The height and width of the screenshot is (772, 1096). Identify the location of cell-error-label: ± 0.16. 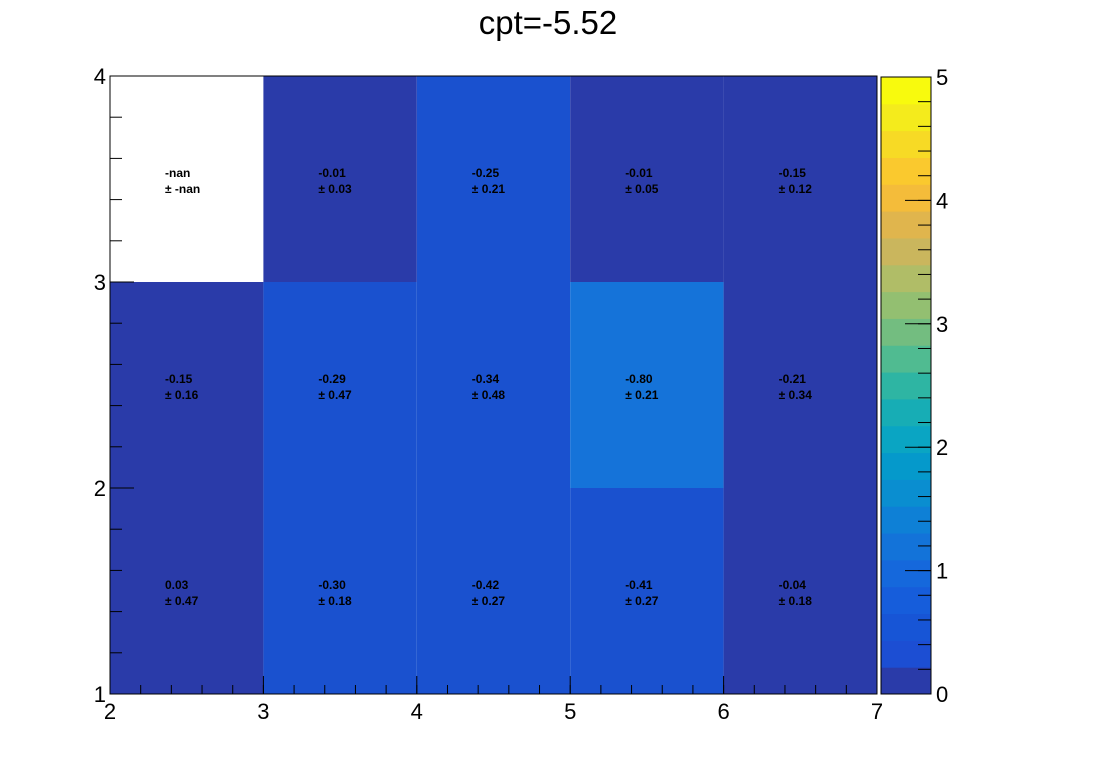
(182, 395).